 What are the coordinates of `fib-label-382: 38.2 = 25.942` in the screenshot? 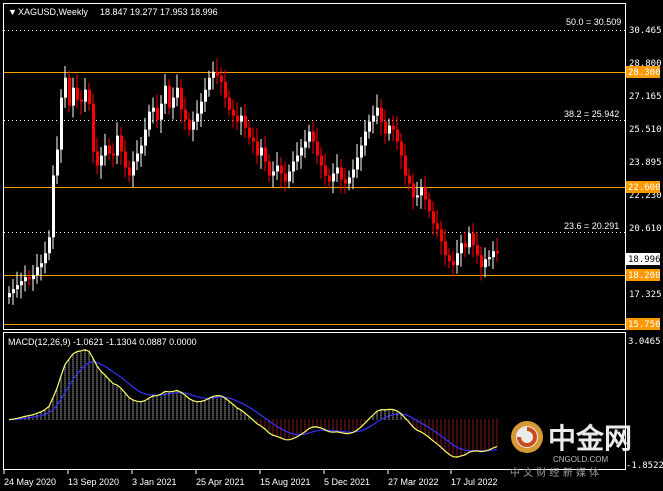 It's located at (591, 114).